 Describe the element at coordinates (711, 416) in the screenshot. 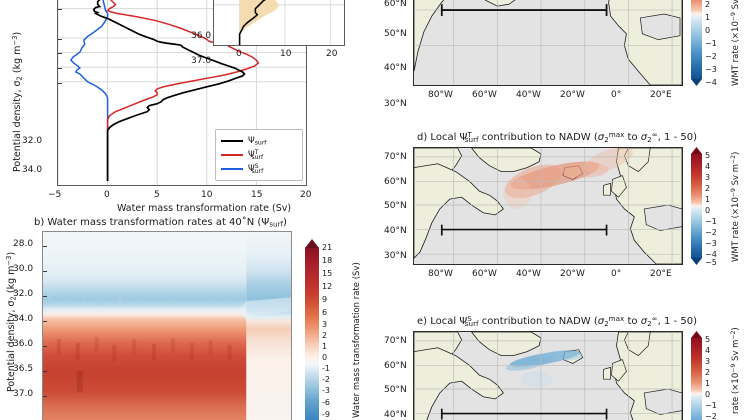

I see `panel-e-cb-tick: −2` at that location.